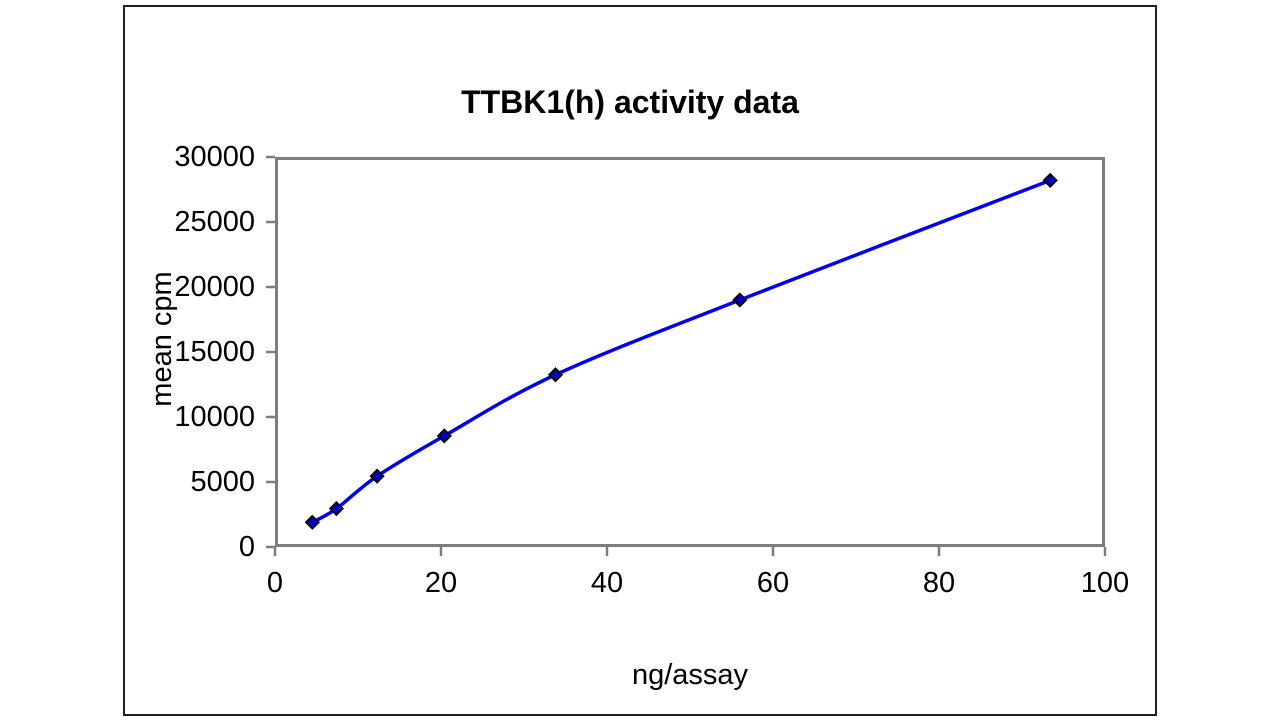  Describe the element at coordinates (214, 287) in the screenshot. I see `y-tick-label: 20000` at that location.